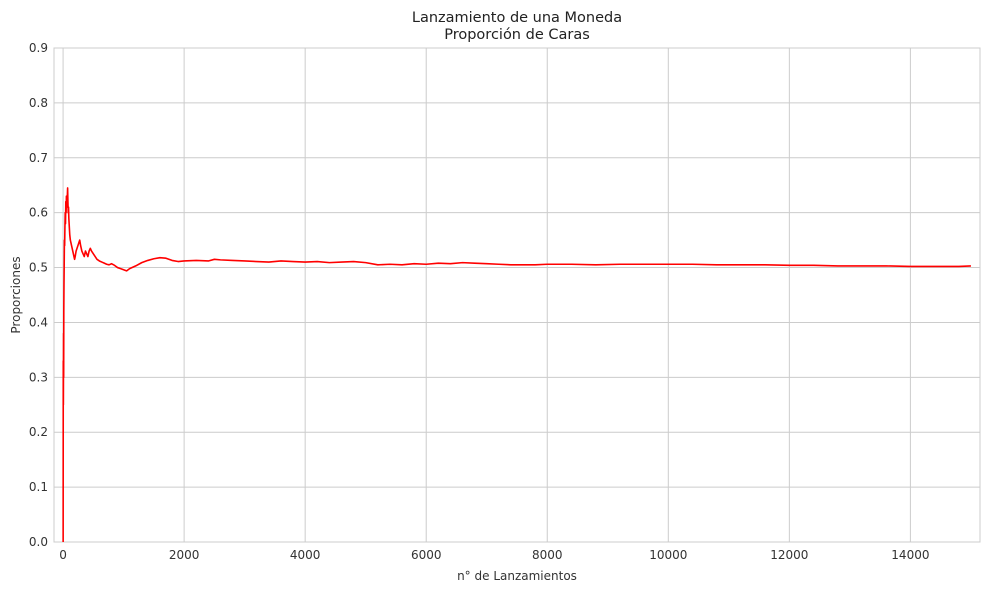 The height and width of the screenshot is (590, 989). What do you see at coordinates (38, 487) in the screenshot?
I see `y-tick-label: 0.1` at bounding box center [38, 487].